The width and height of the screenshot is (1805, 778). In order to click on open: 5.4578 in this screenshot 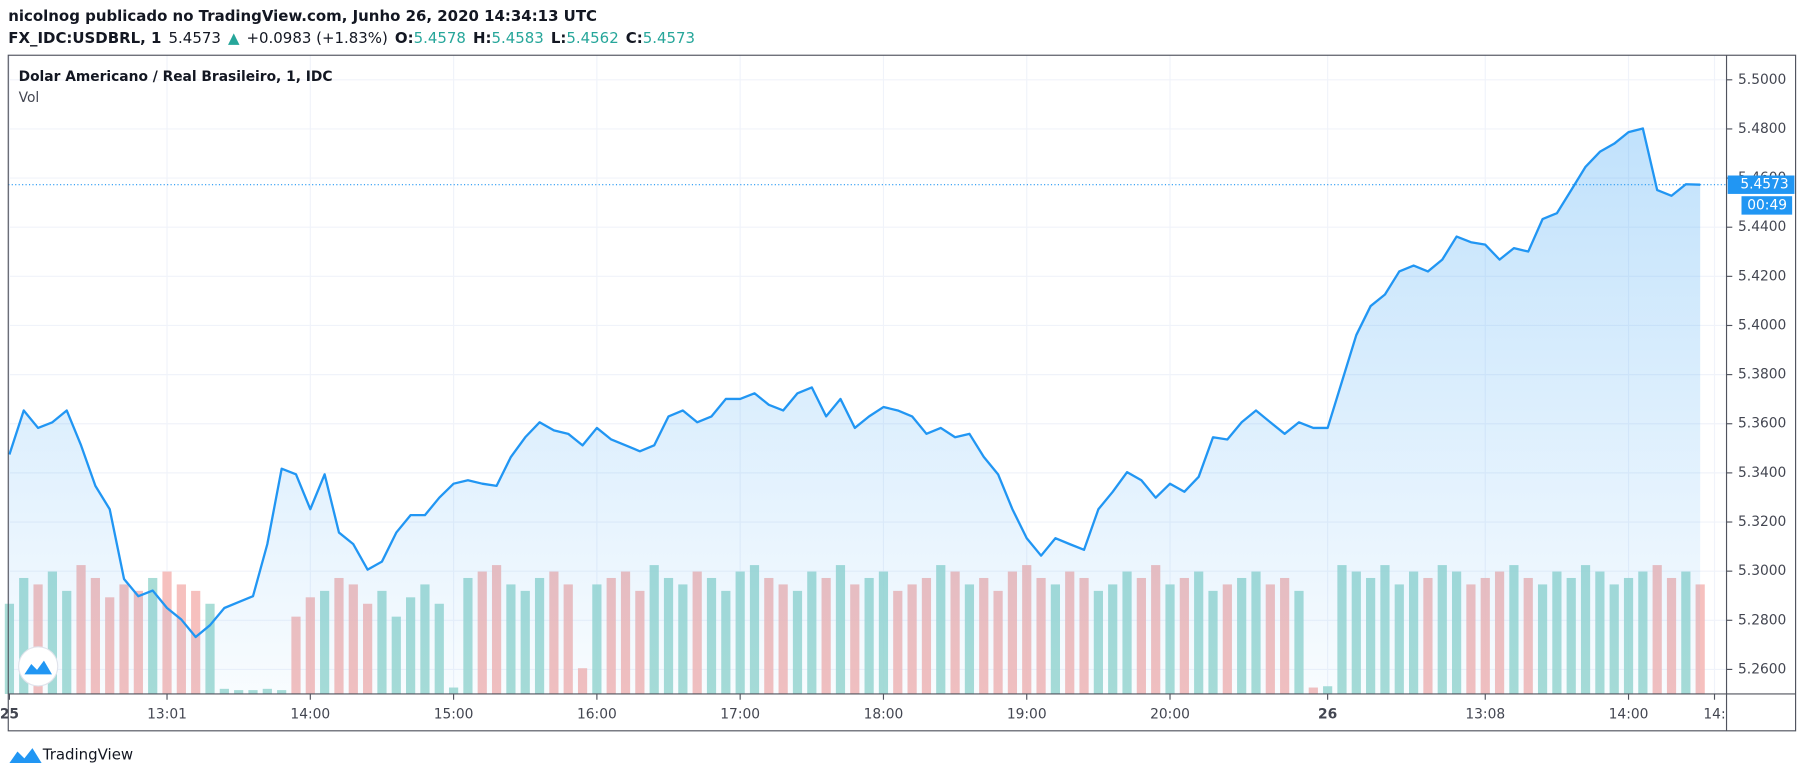, I will do `click(440, 37)`.